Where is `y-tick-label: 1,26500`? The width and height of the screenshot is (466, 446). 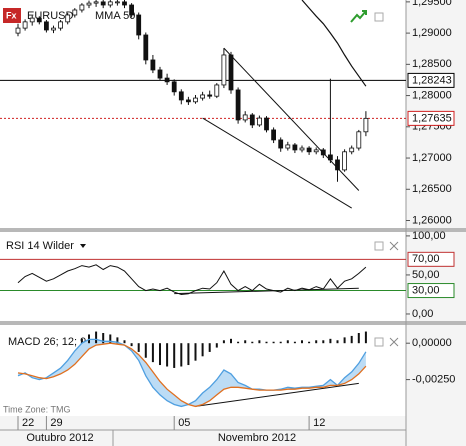
y-tick-label: 1,26500 is located at coordinates (432, 189).